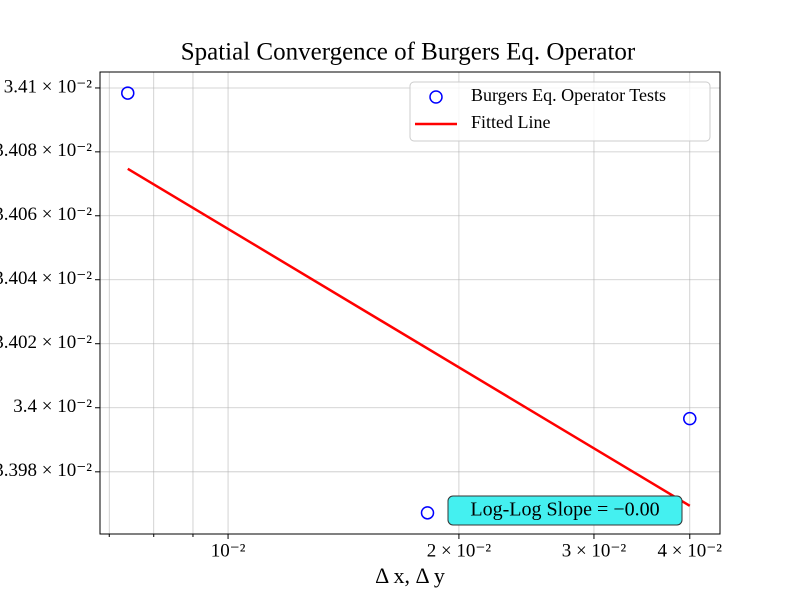 This screenshot has width=800, height=600. What do you see at coordinates (46, 278) in the screenshot?
I see `y-tick-label: 3.404 × 10⁻²` at bounding box center [46, 278].